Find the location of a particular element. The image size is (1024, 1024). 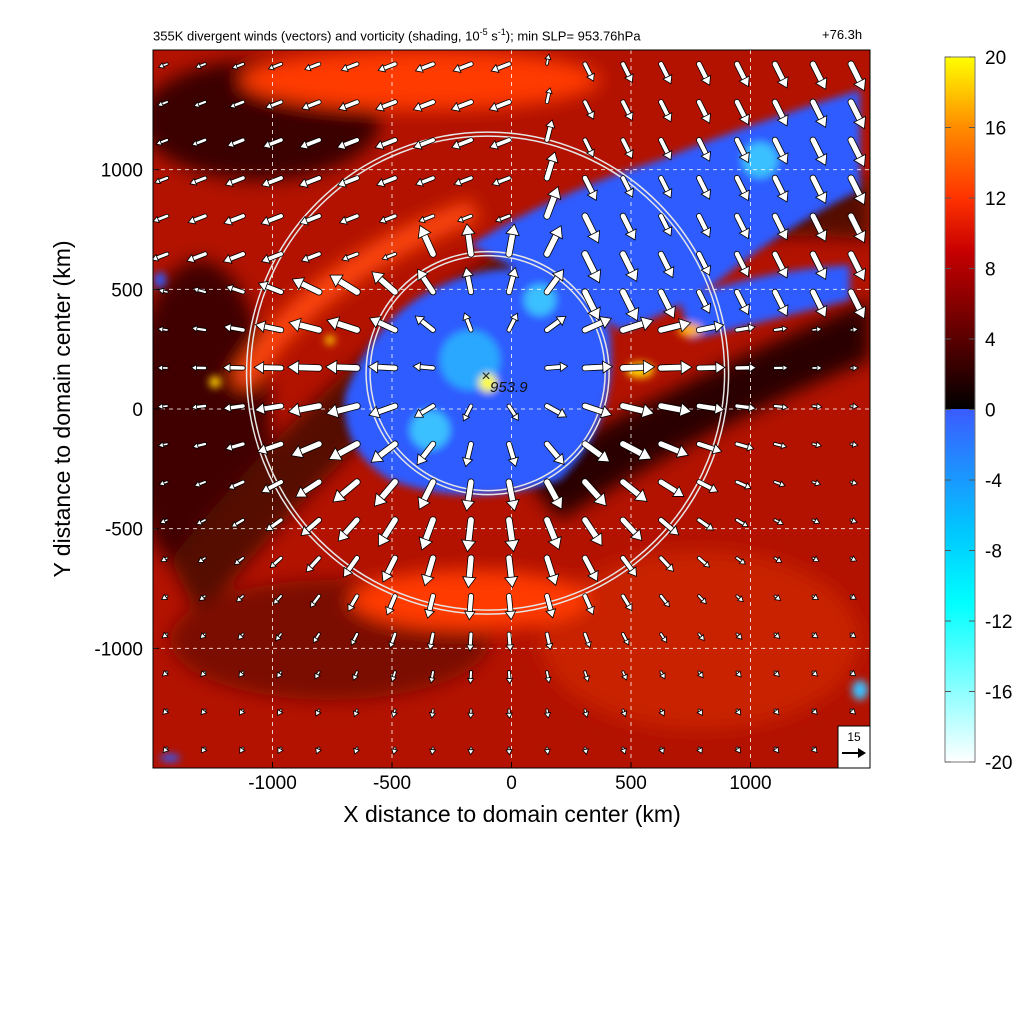

colorbar-tick-label: 20 is located at coordinates (995, 58).